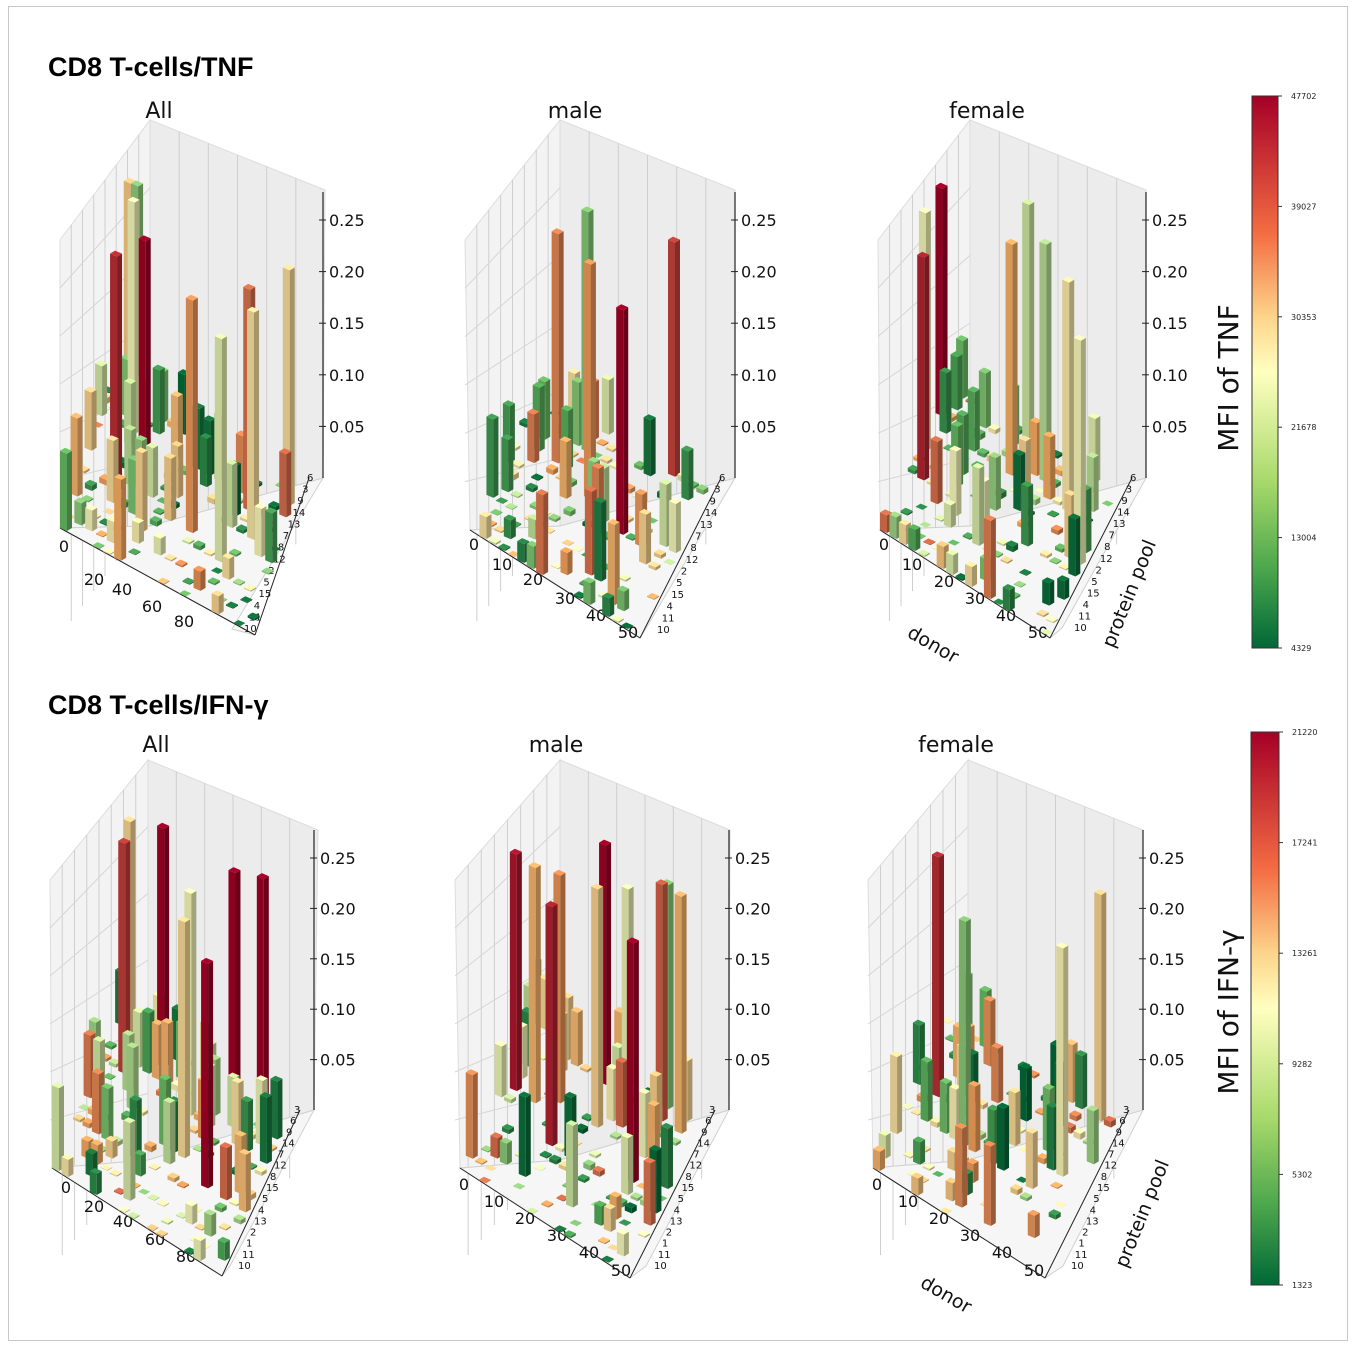 This screenshot has width=1356, height=1349. What do you see at coordinates (512, 354) in the screenshot?
I see `grid-line` at bounding box center [512, 354].